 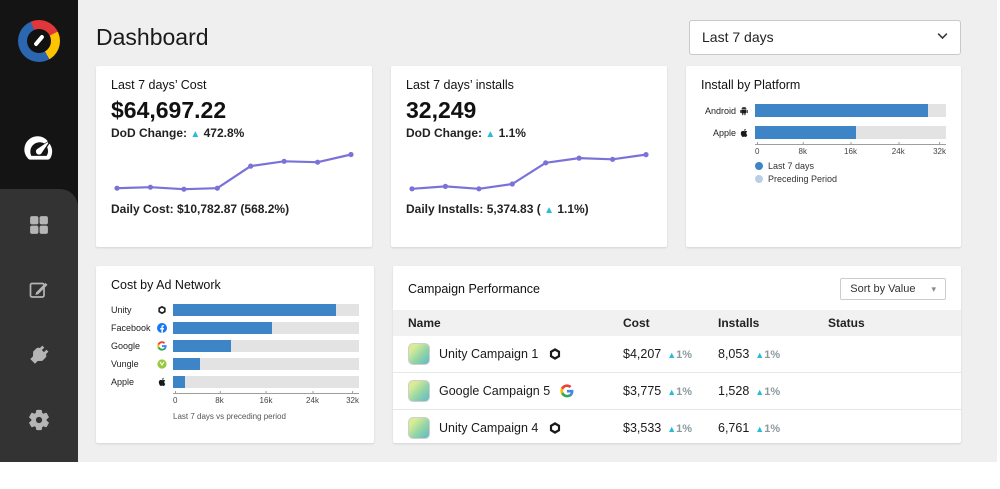 What do you see at coordinates (139, 310) in the screenshot?
I see `bar-label: Unity` at bounding box center [139, 310].